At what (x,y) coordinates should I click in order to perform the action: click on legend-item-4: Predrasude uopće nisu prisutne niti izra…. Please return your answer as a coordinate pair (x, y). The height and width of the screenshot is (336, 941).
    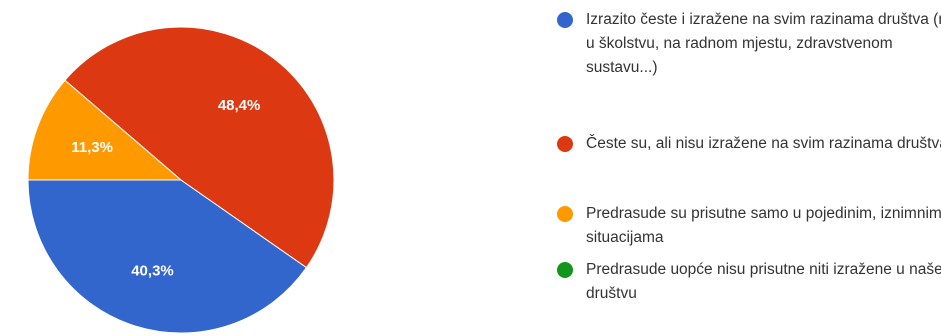
    Looking at the image, I should click on (748, 282).